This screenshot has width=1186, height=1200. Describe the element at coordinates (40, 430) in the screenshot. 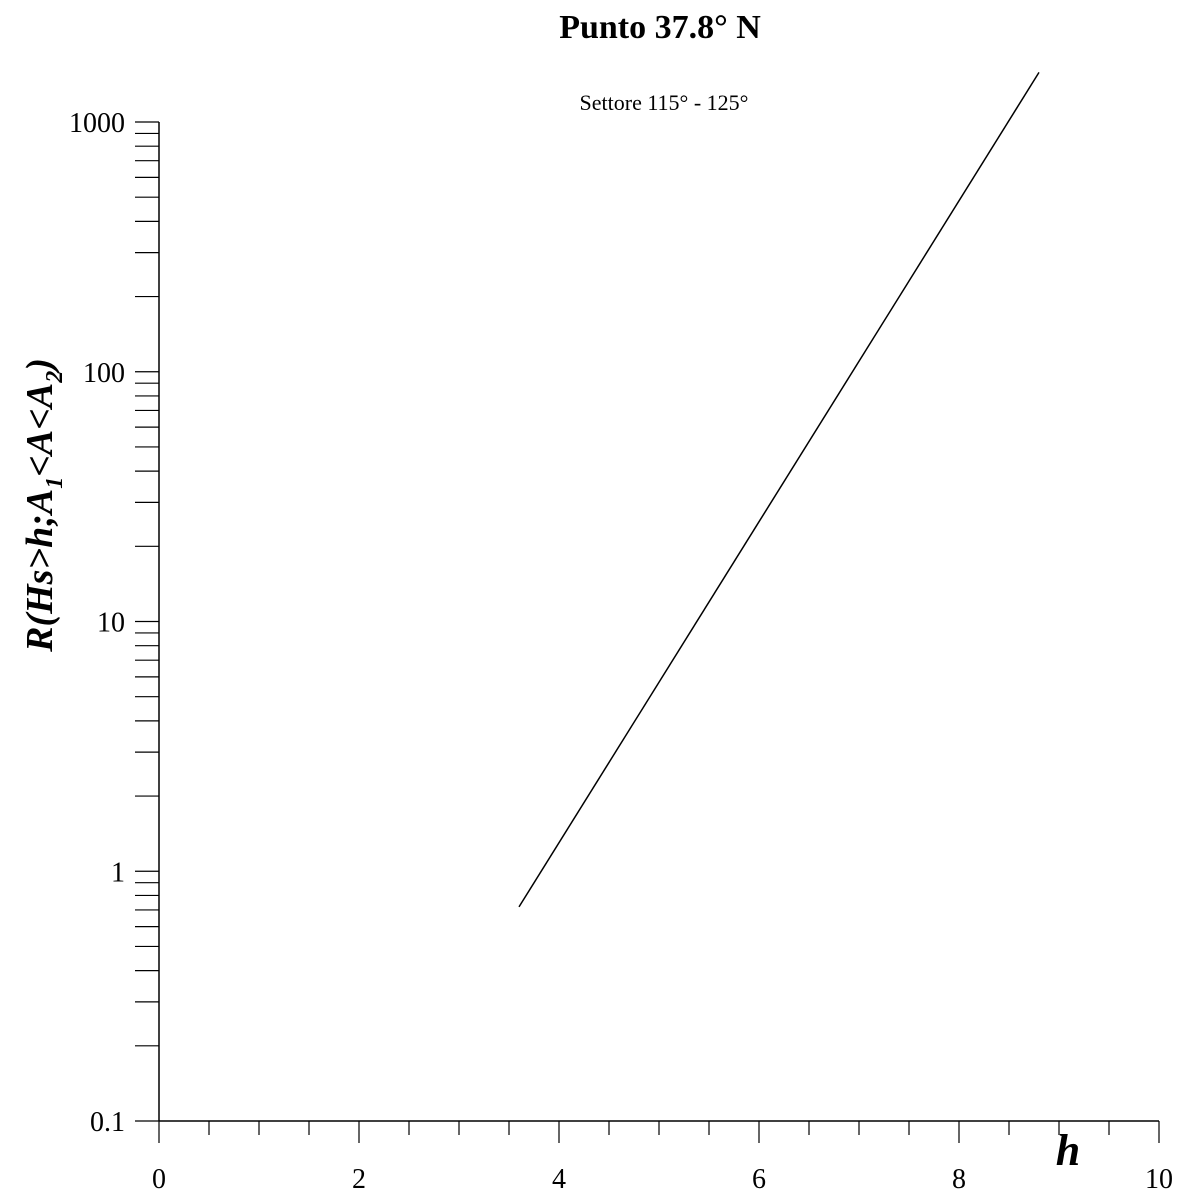

I see `y-axis-label-part-2: <A<A` at that location.